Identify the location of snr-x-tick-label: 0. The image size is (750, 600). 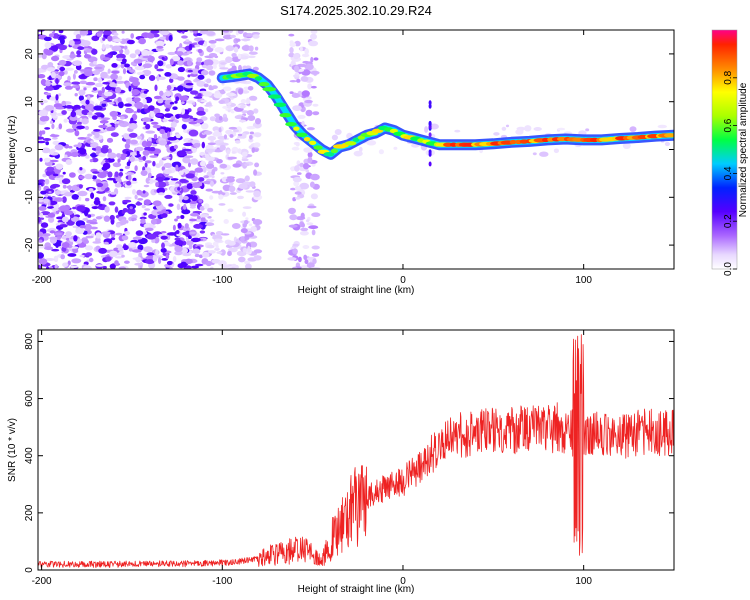
(403, 581).